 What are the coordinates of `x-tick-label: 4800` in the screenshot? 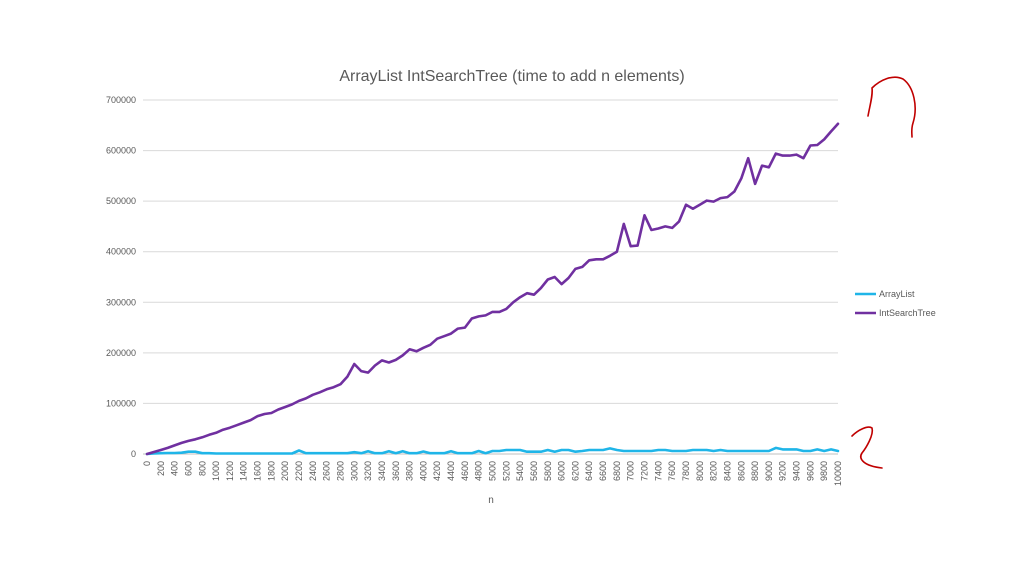 It's located at (479, 471).